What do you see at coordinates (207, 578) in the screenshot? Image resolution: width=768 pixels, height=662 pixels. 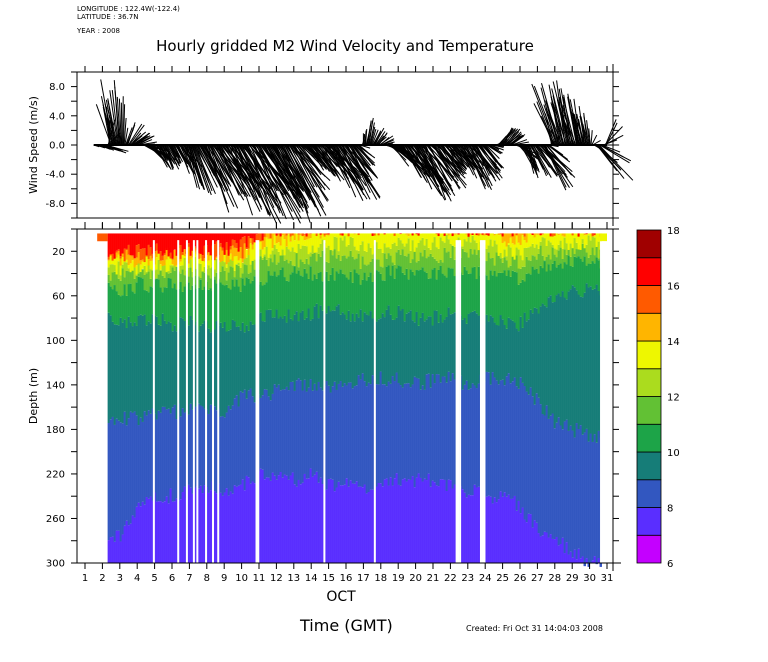 I see `x-tick-label: 8` at bounding box center [207, 578].